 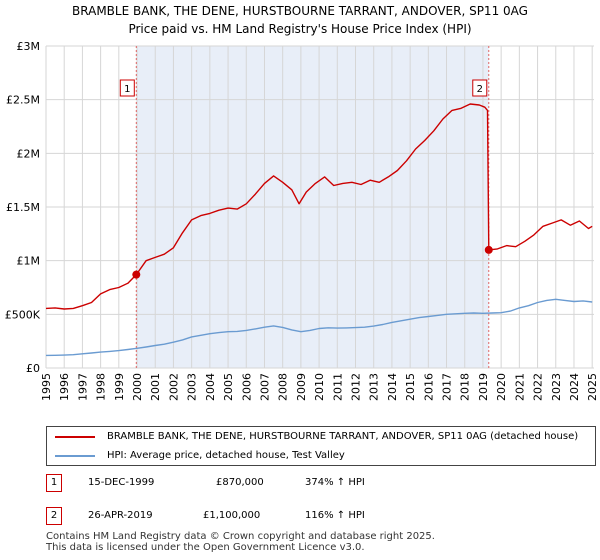 I want to click on sale-box-label: 2, so click(x=480, y=89).